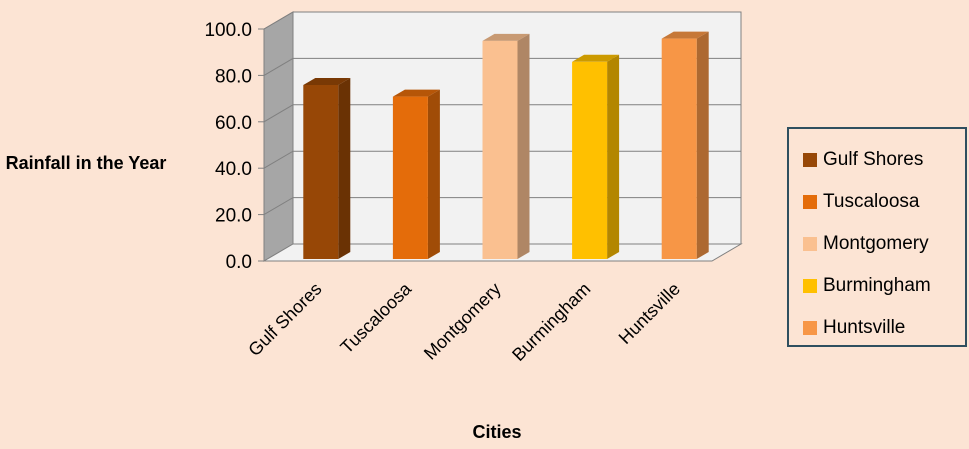 This screenshot has height=449, width=969. Describe the element at coordinates (551, 322) in the screenshot. I see `x-tick-label: Burmingham` at that location.